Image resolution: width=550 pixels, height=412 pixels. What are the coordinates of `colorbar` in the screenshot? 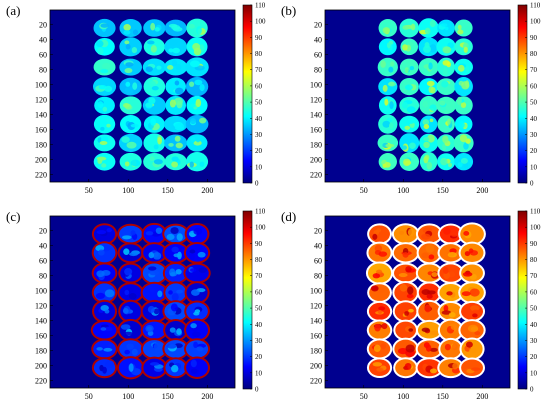 It's located at (522, 300).